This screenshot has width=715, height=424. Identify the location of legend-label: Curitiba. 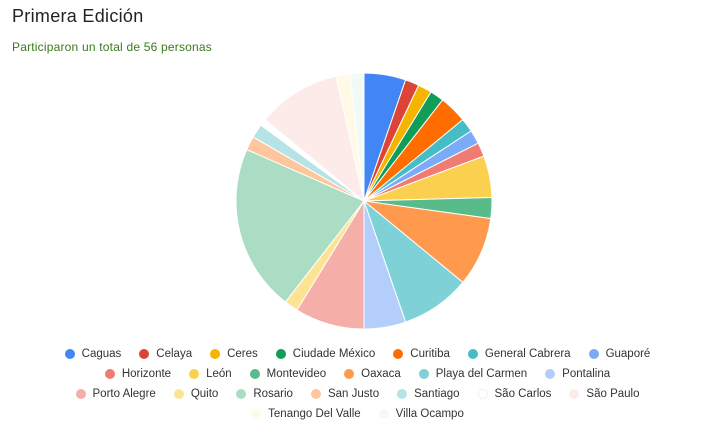
(430, 354).